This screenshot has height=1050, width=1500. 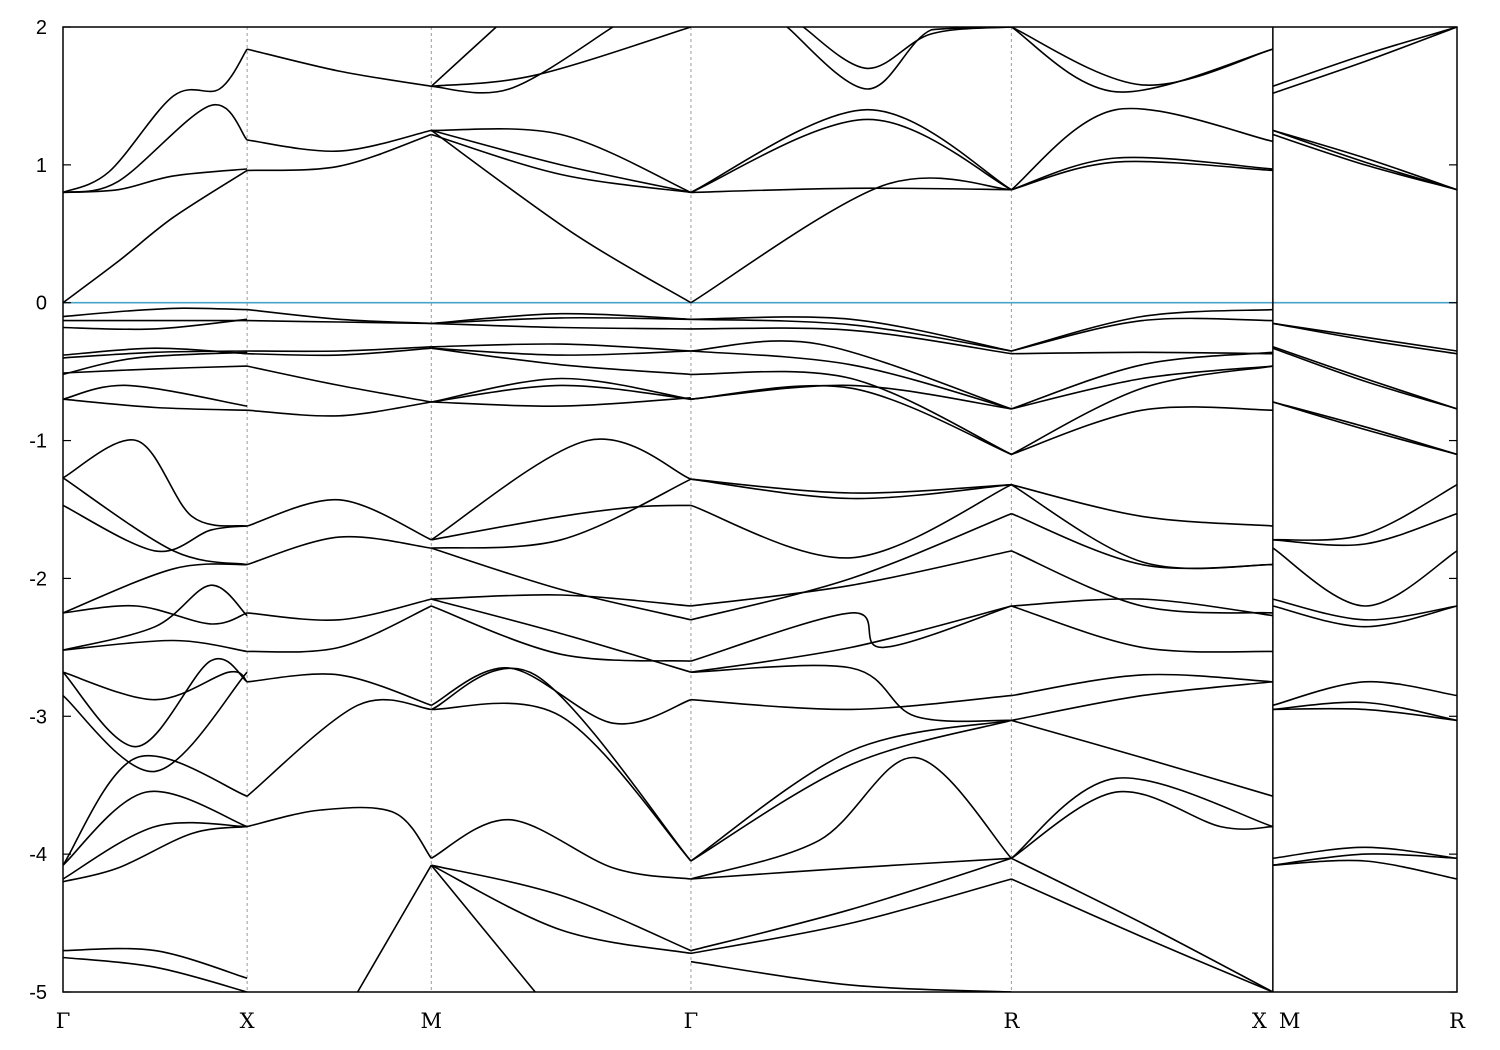 I want to click on segment-Γ-X, so click(x=155, y=520).